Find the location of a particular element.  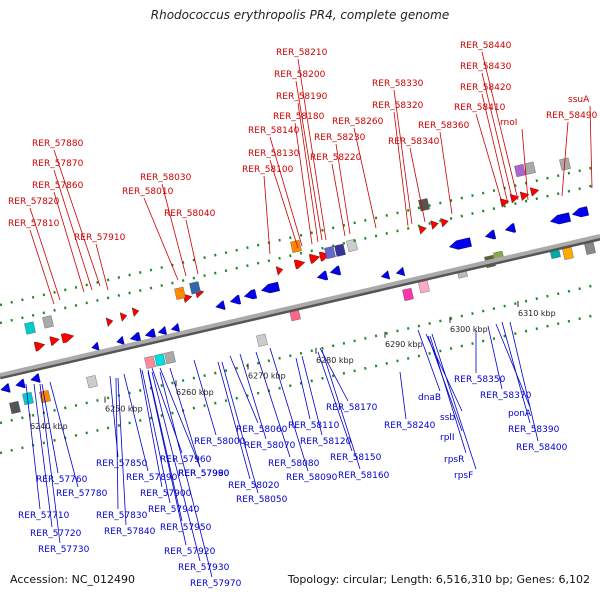

top-gene-label: RER_58330 is located at coordinates (398, 84).